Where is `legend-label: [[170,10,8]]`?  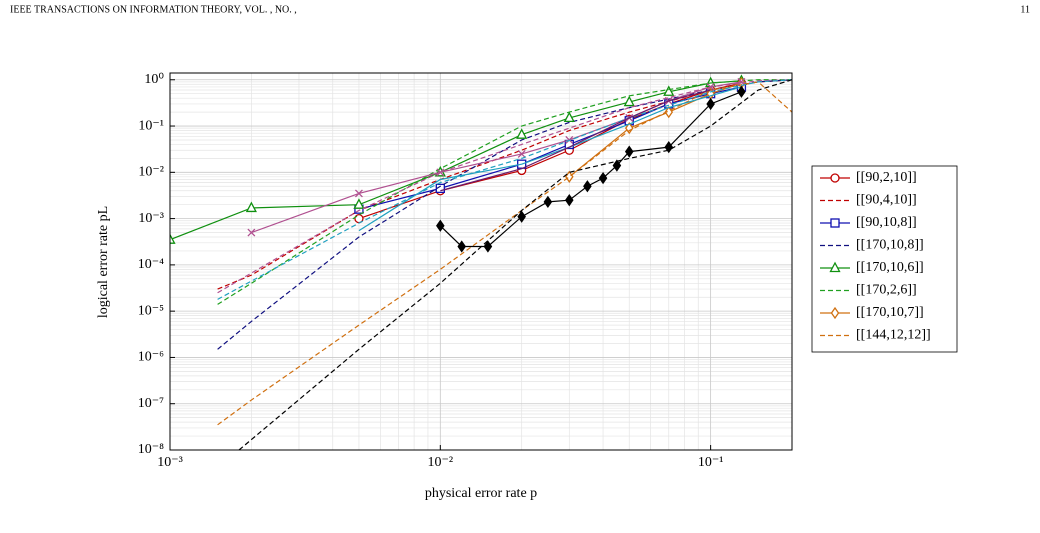 legend-label: [[170,10,8]] is located at coordinates (890, 245).